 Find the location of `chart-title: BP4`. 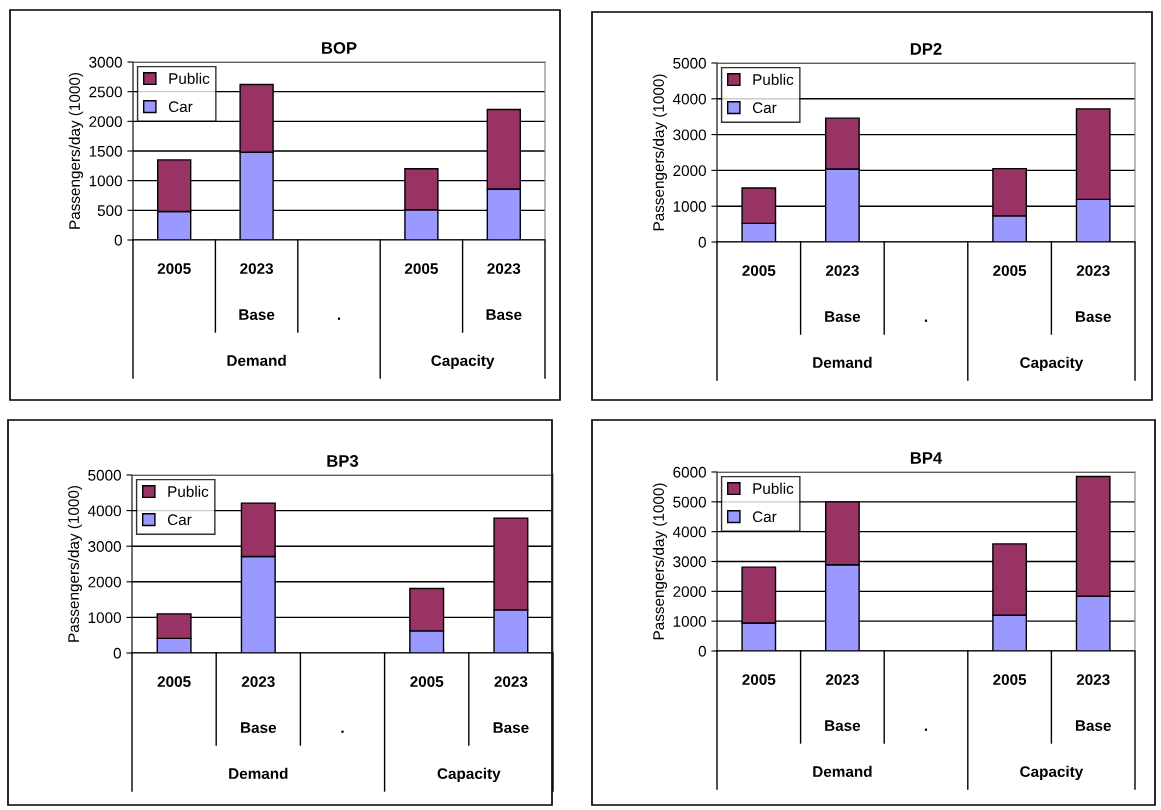

chart-title: BP4 is located at coordinates (926, 458).